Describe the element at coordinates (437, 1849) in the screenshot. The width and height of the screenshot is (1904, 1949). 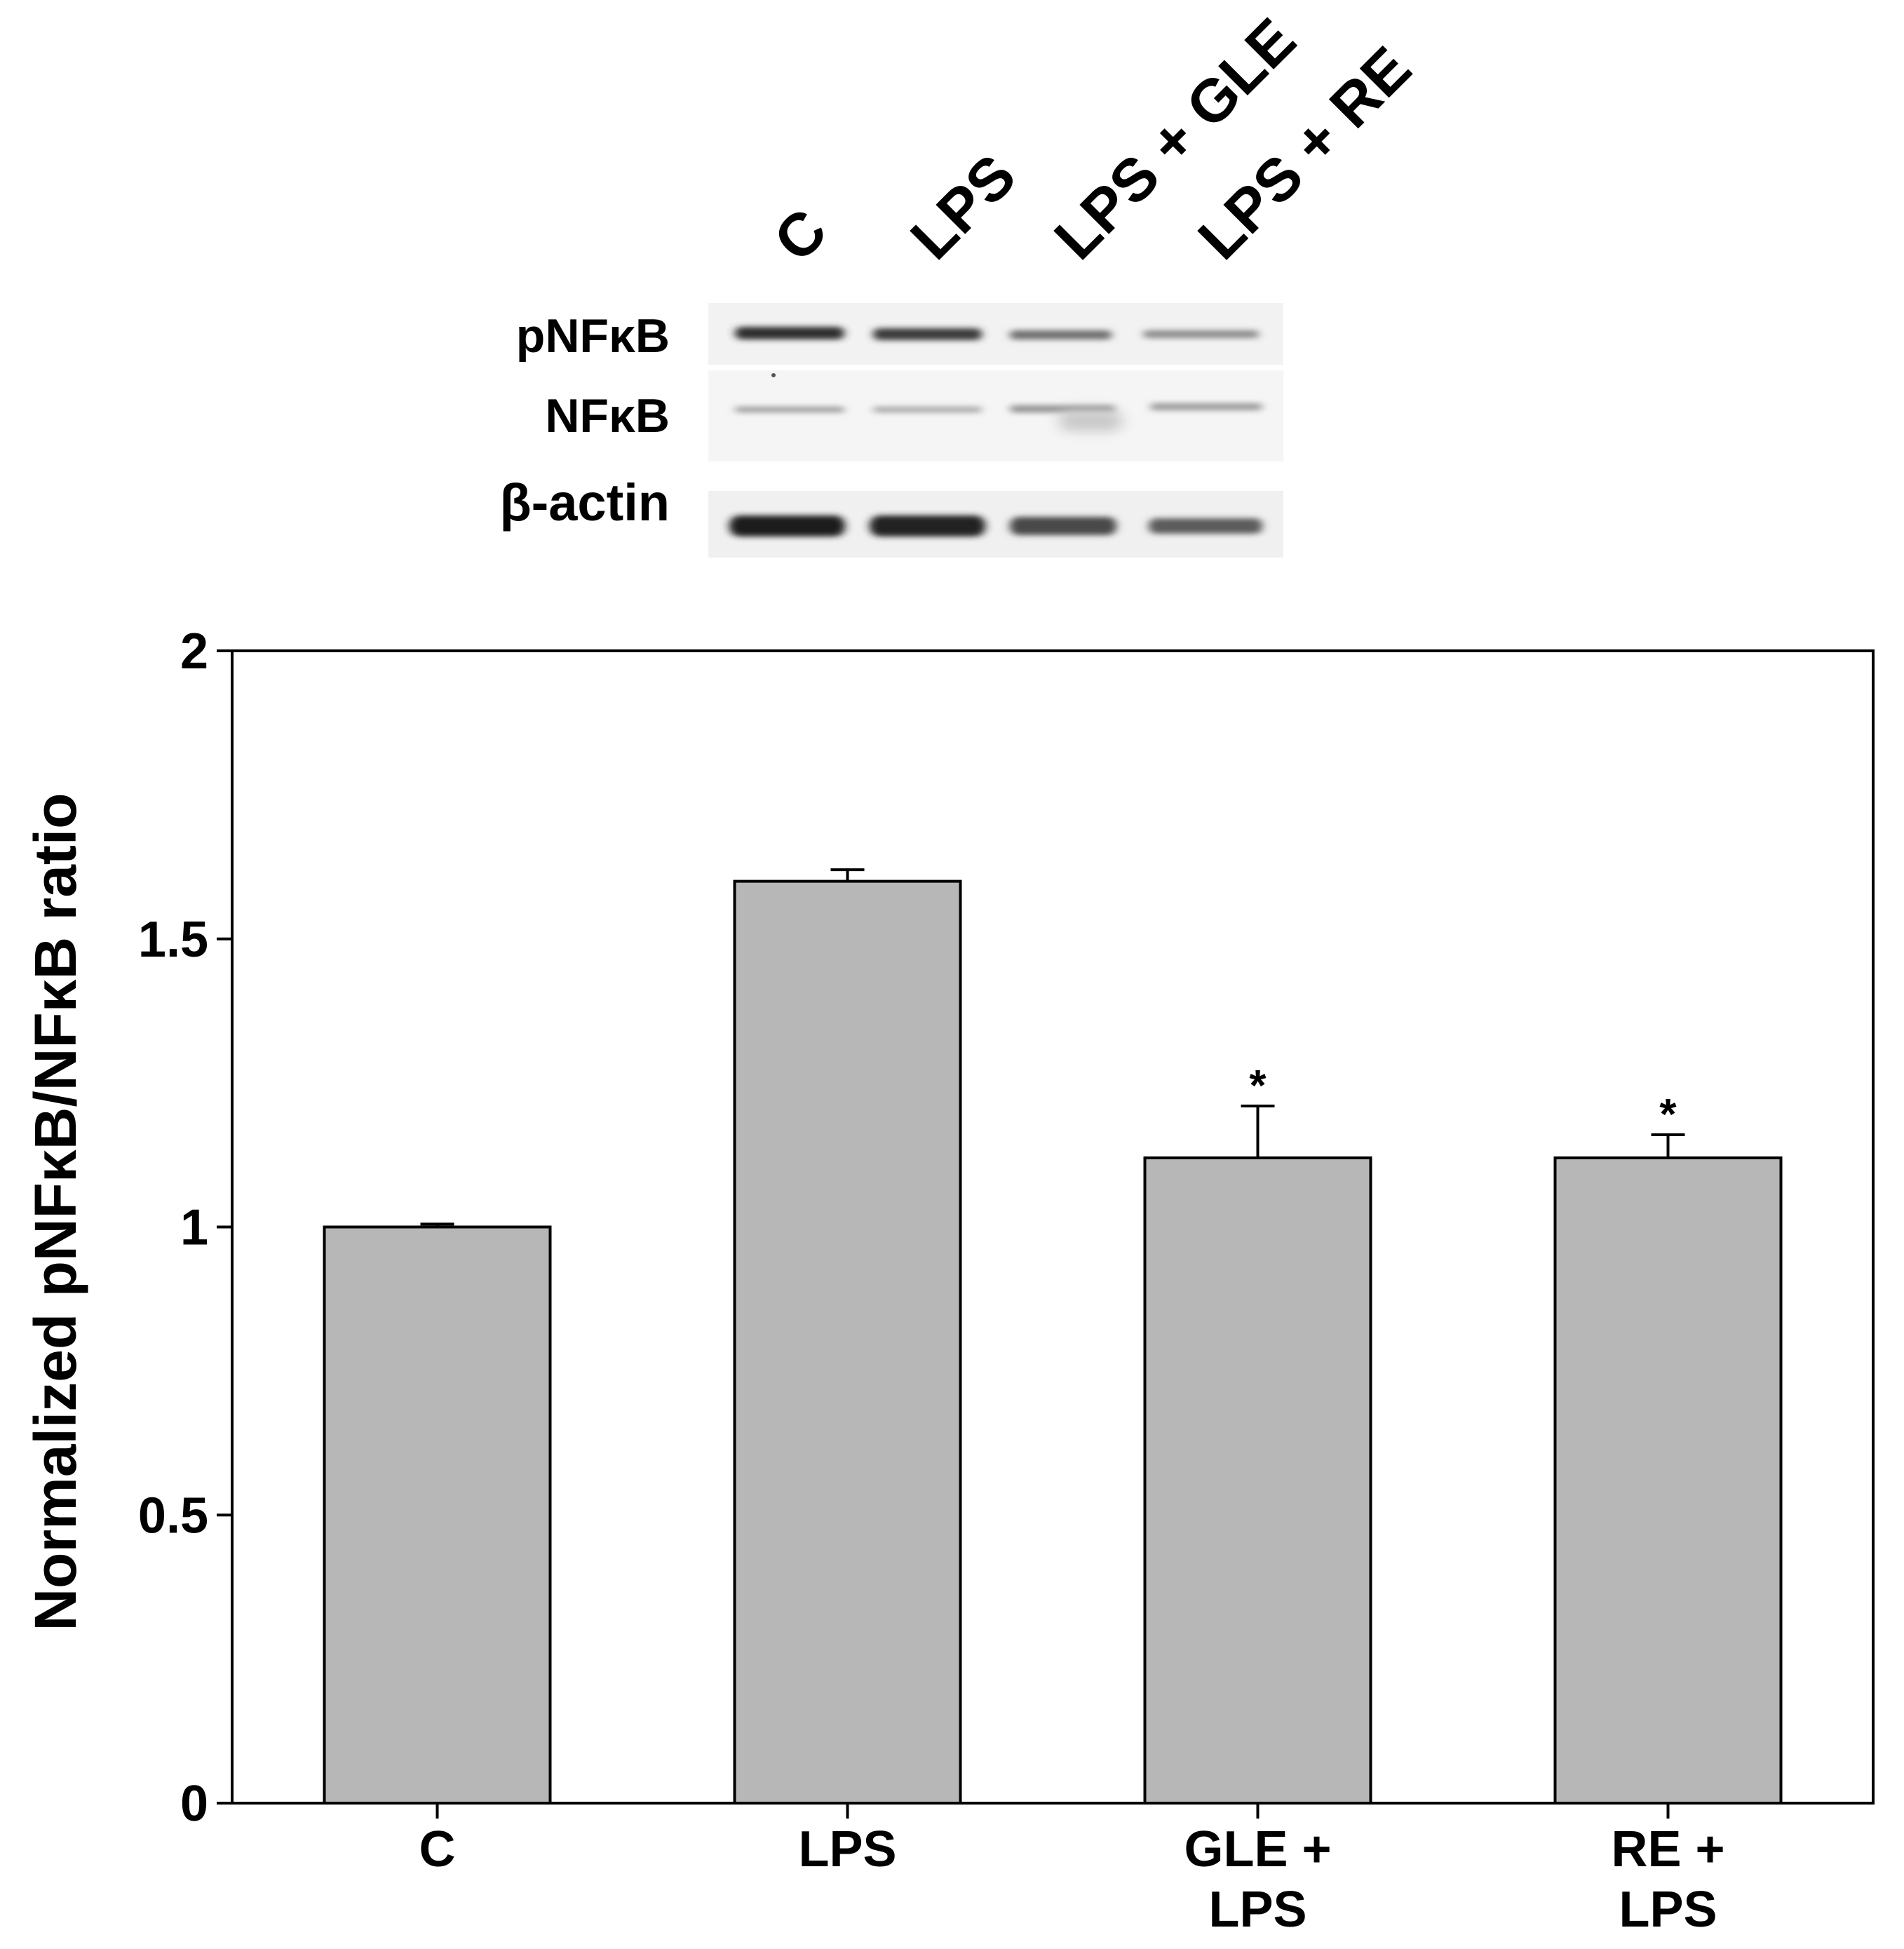
I see `x-tick-label: C` at that location.